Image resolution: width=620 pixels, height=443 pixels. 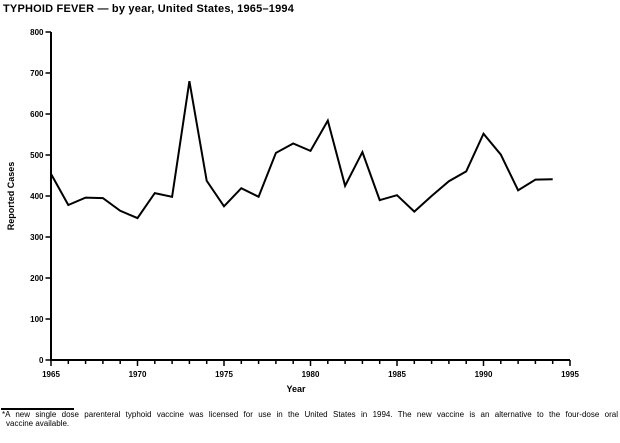 I want to click on y-axis-tick-label: 300, so click(x=37, y=237).